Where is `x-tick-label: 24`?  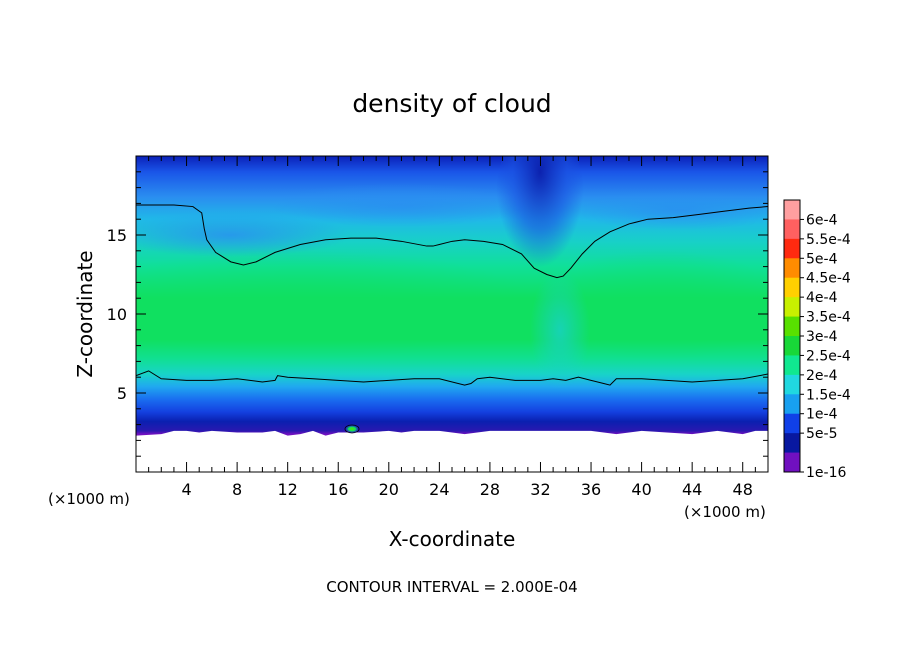 x-tick-label: 24 is located at coordinates (439, 489).